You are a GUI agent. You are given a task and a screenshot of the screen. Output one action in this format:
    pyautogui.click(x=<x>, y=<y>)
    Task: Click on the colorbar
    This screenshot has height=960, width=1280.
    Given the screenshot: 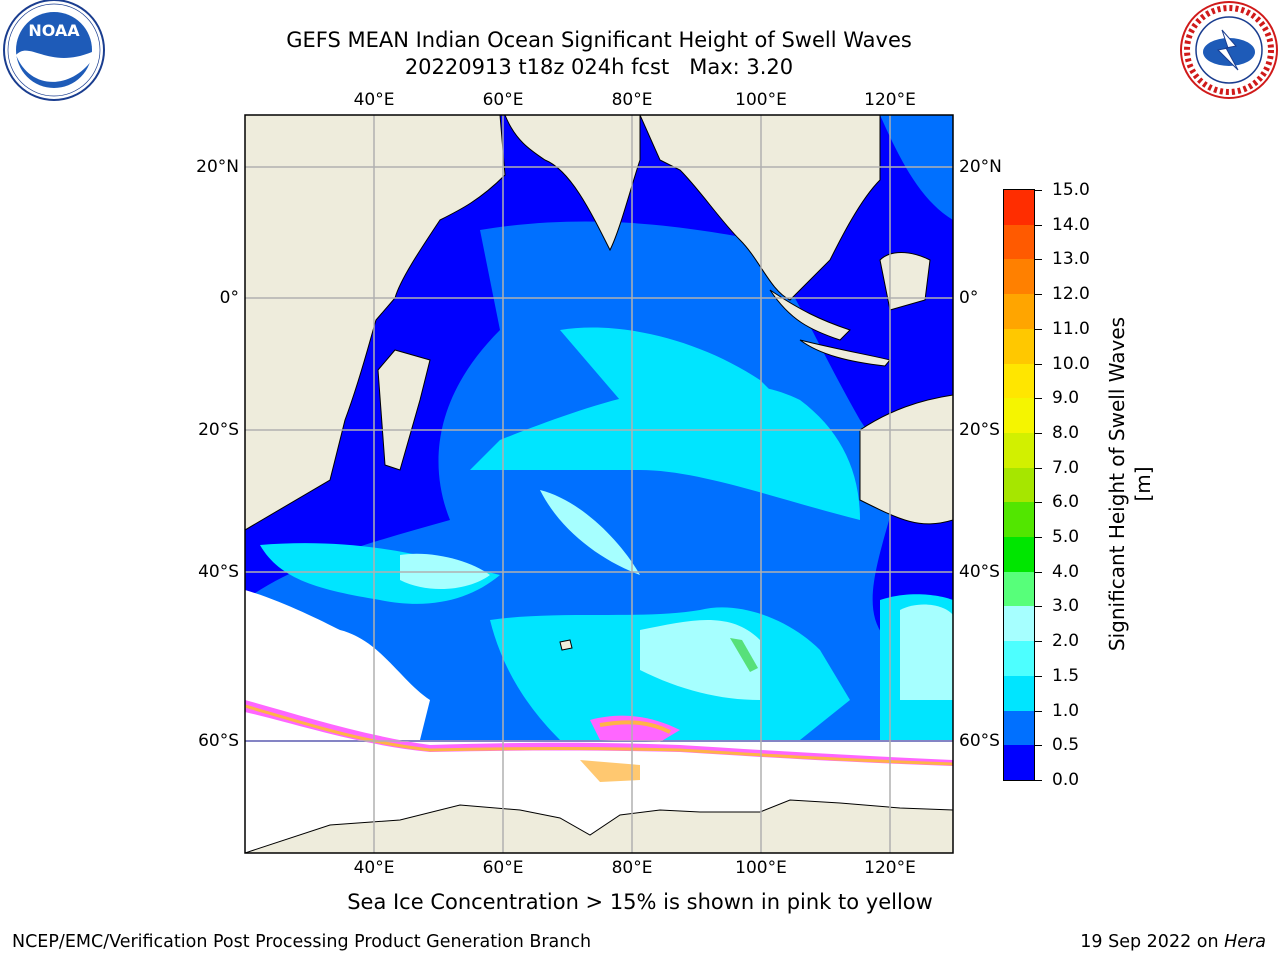 What is the action you would take?
    pyautogui.click(x=1019, y=485)
    